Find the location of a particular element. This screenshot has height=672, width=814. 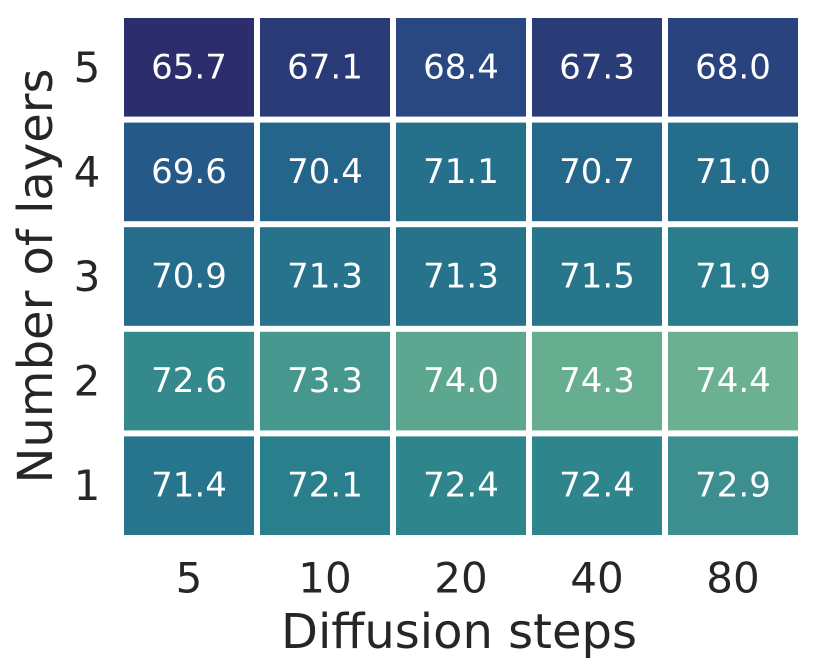

x-tick-label: 80 is located at coordinates (732, 578).